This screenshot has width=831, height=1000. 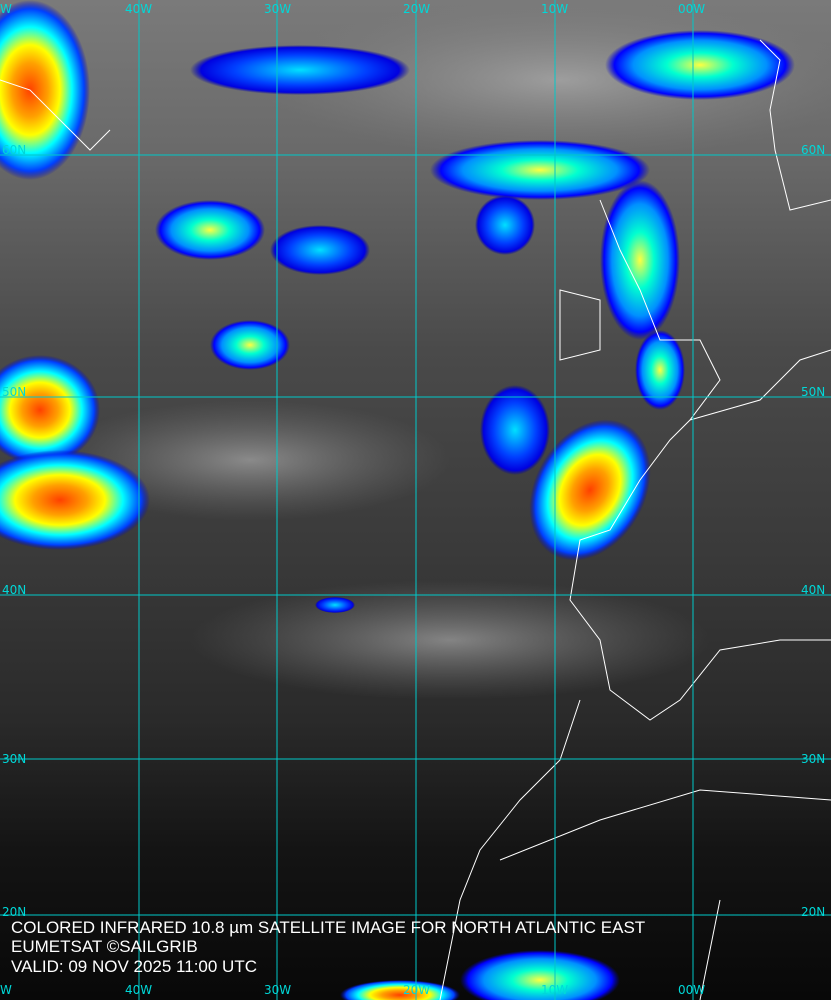 I want to click on lat-label-30n-left: 30N, so click(x=14, y=759).